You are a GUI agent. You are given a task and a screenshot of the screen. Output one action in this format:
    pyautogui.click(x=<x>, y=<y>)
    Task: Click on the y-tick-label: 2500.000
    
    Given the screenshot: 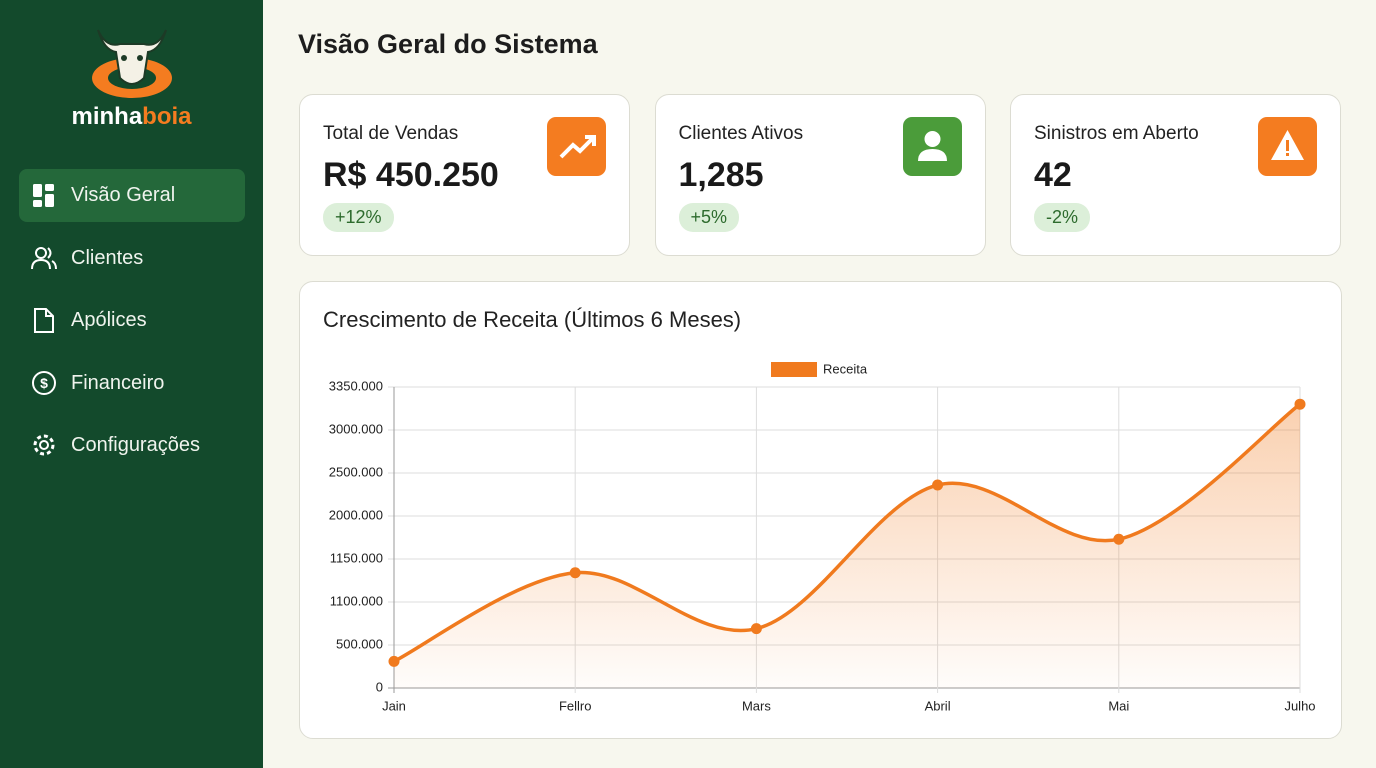 What is the action you would take?
    pyautogui.click(x=356, y=471)
    